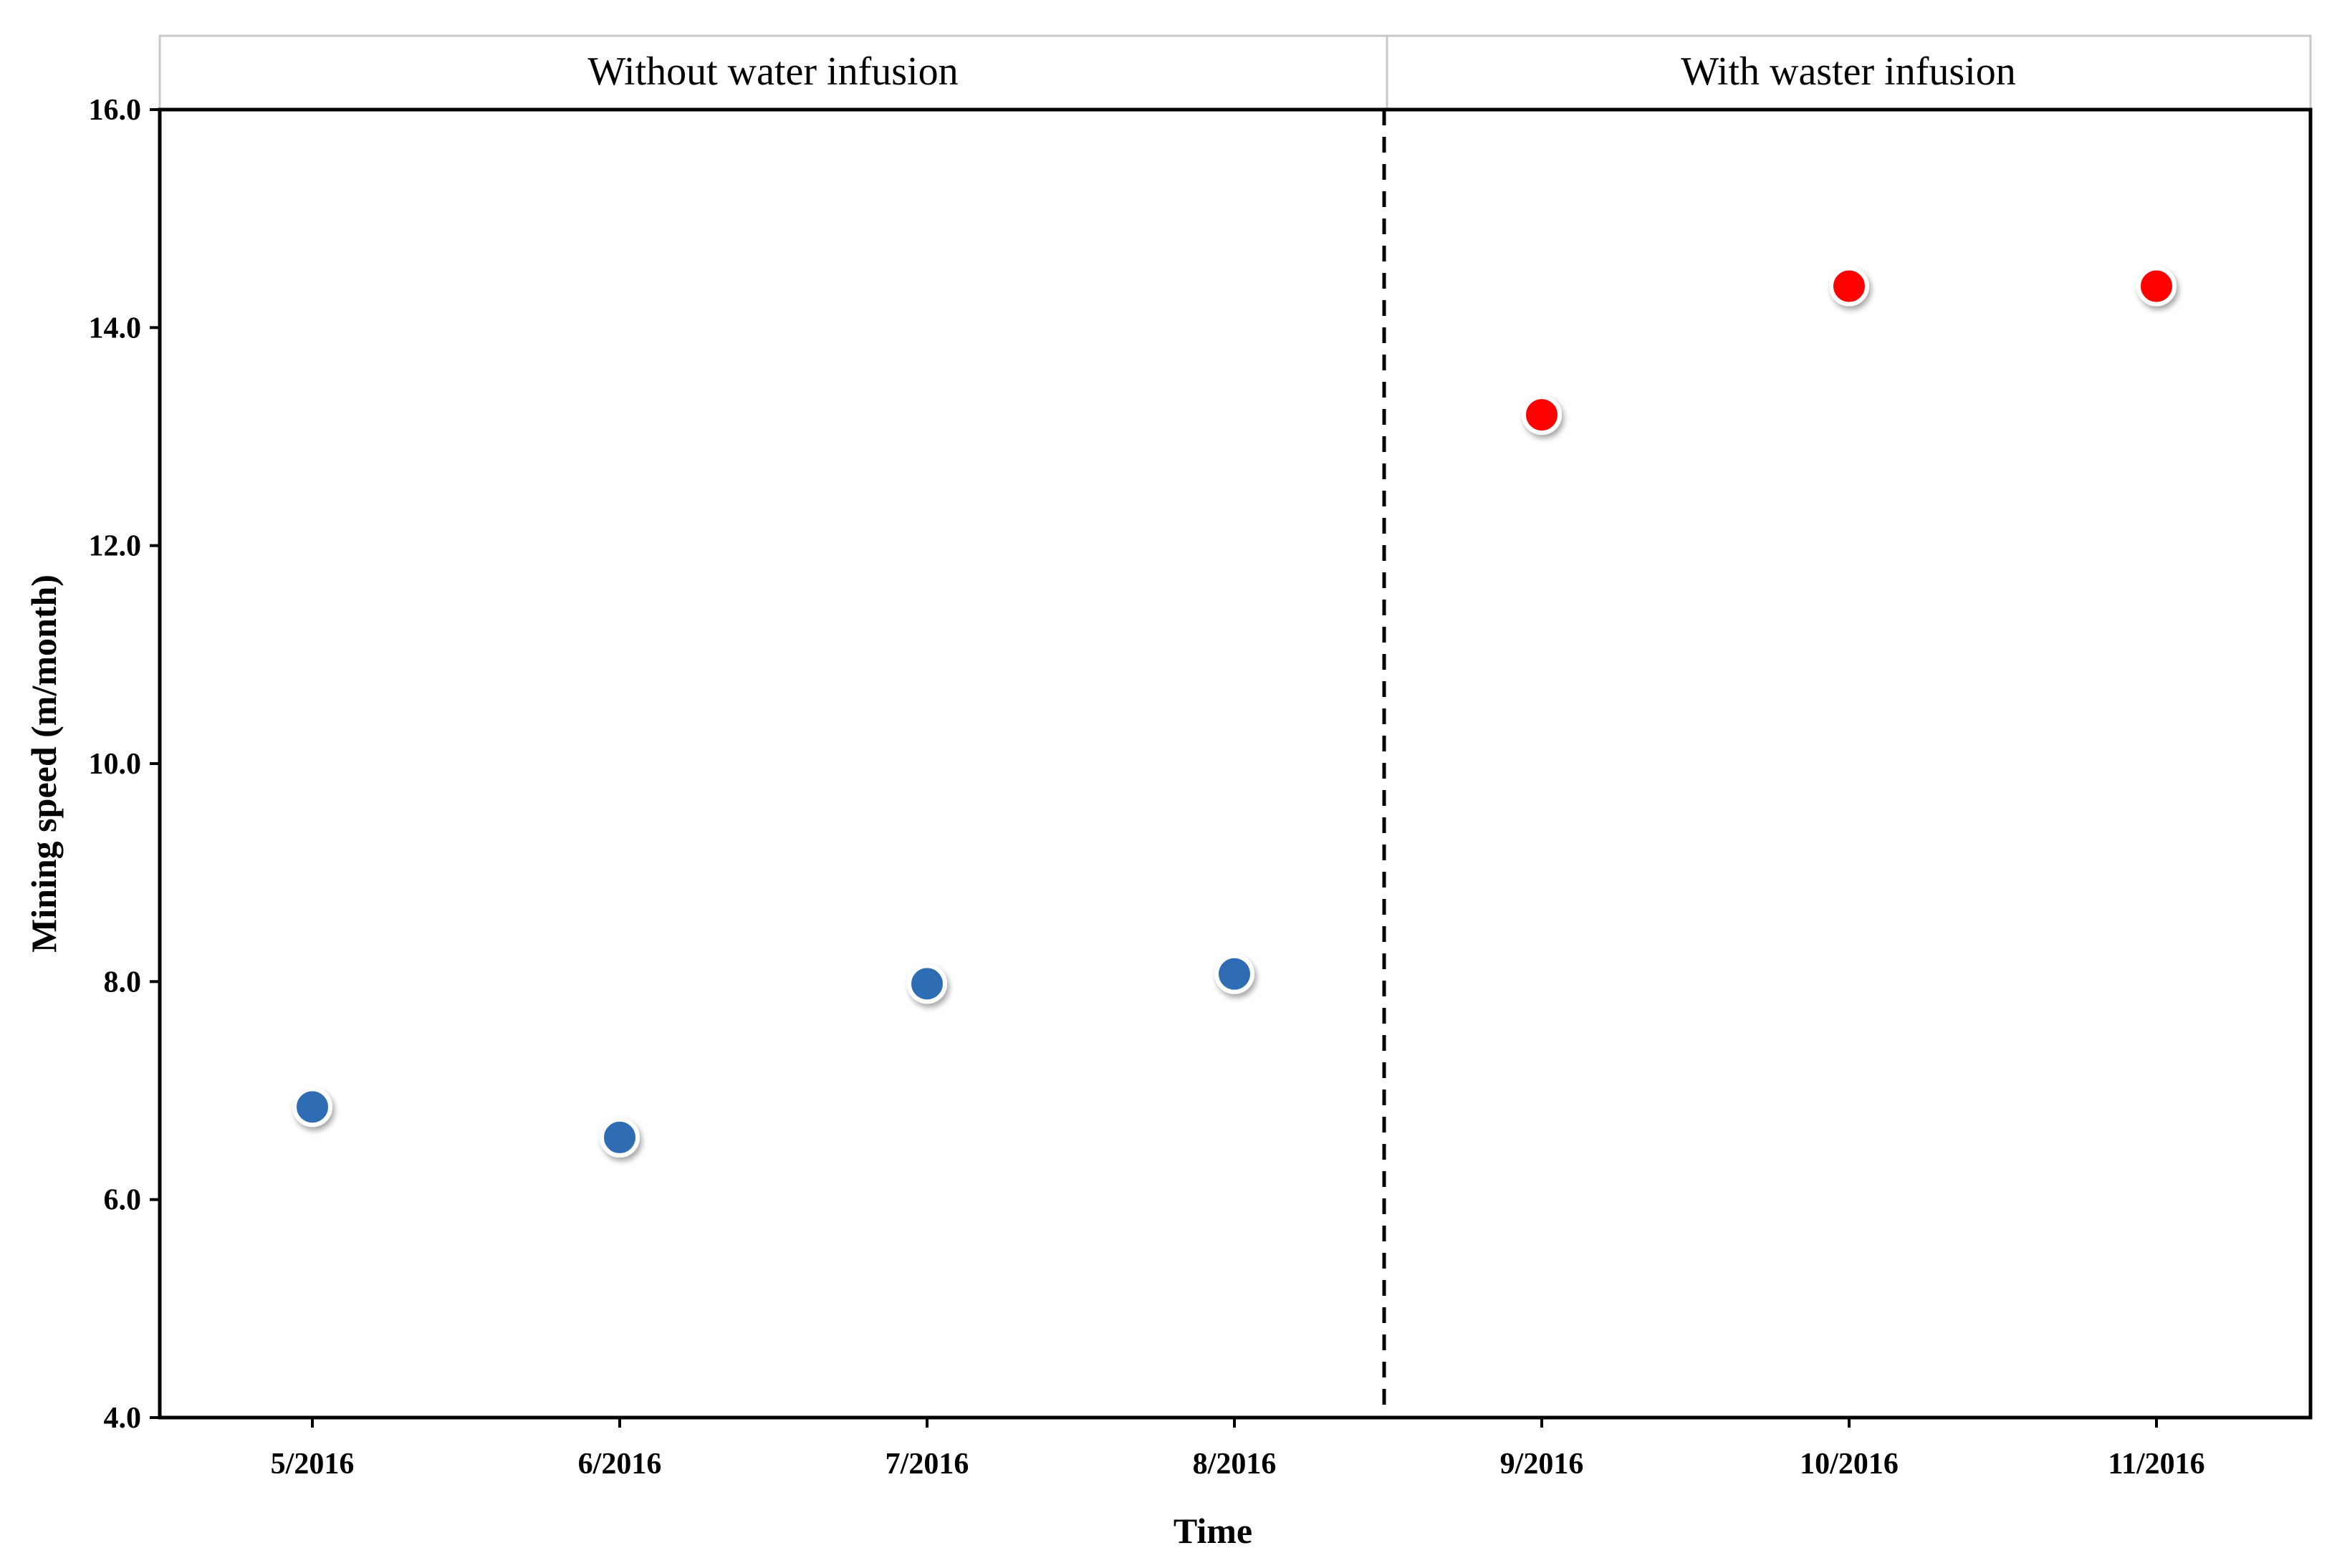 The height and width of the screenshot is (1568, 2337). What do you see at coordinates (1235, 73) in the screenshot?
I see `panel-header-box` at bounding box center [1235, 73].